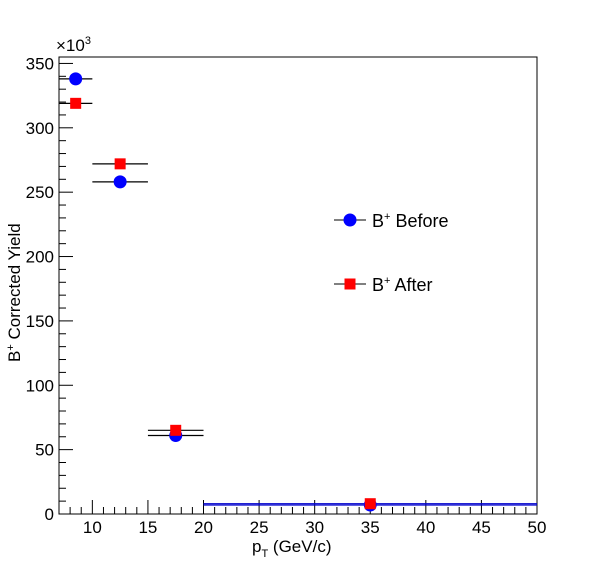  I want to click on x-tick-label: 15, so click(147, 527).